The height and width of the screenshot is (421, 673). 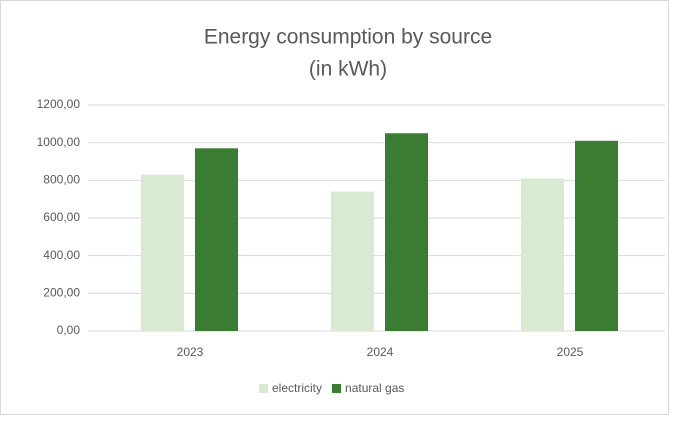 What do you see at coordinates (59, 142) in the screenshot?
I see `y-tick-label: 1000,00` at bounding box center [59, 142].